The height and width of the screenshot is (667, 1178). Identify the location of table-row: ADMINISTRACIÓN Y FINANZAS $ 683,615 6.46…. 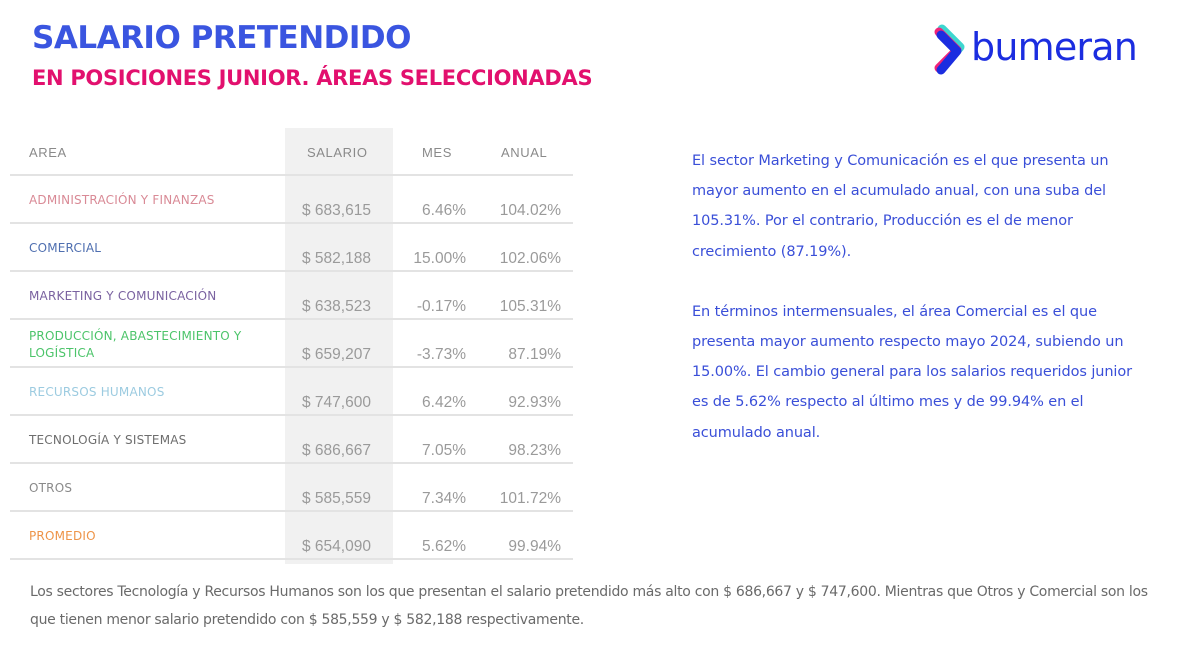
(291, 200).